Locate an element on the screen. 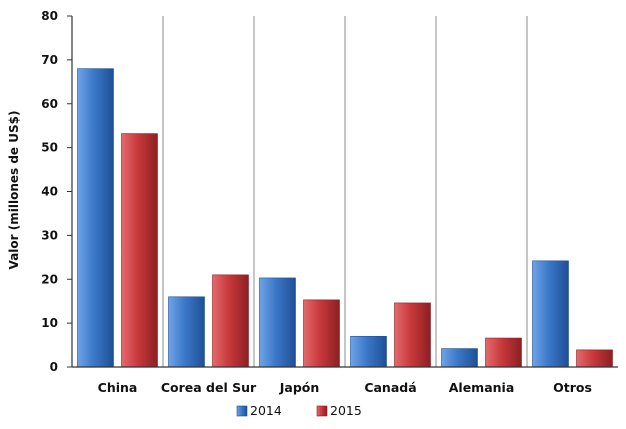 The width and height of the screenshot is (626, 429). bar-canad--2015 is located at coordinates (412, 335).